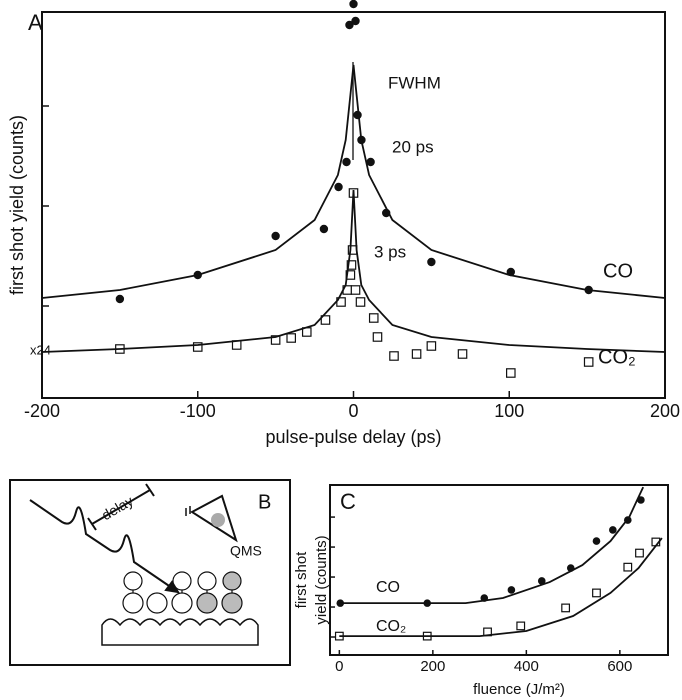  What do you see at coordinates (117, 508) in the screenshot?
I see `delay-label: delay` at bounding box center [117, 508].